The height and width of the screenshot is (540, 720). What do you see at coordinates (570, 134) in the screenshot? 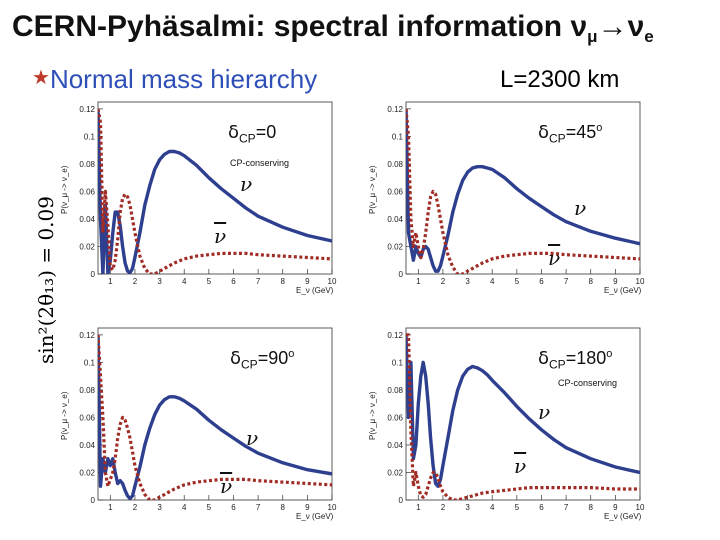
I see `delta-cp-label: δCP=45o` at bounding box center [570, 134].